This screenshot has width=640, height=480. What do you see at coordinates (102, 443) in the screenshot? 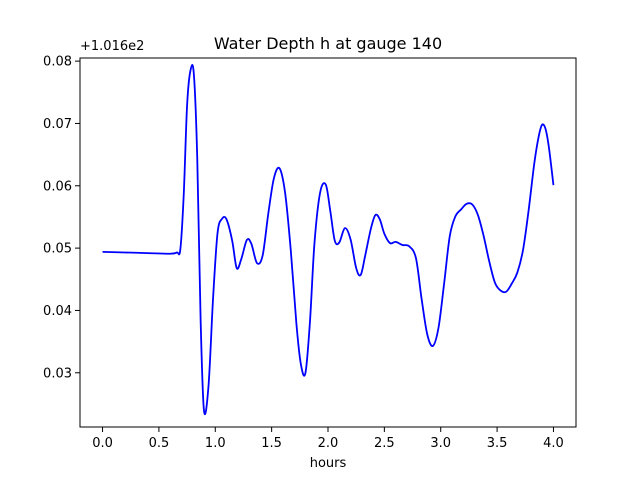
I see `x-tick-label: 0.0` at bounding box center [102, 443].